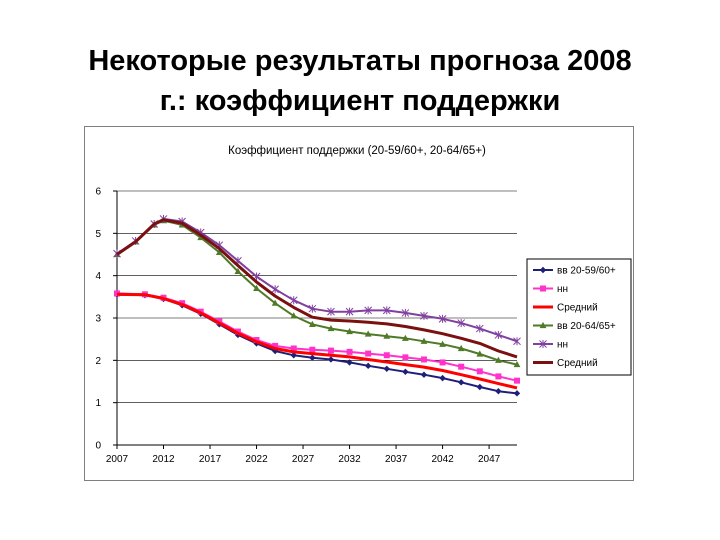 The width and height of the screenshot is (720, 540). I want to click on legend-entry-4: нн, so click(550, 345).